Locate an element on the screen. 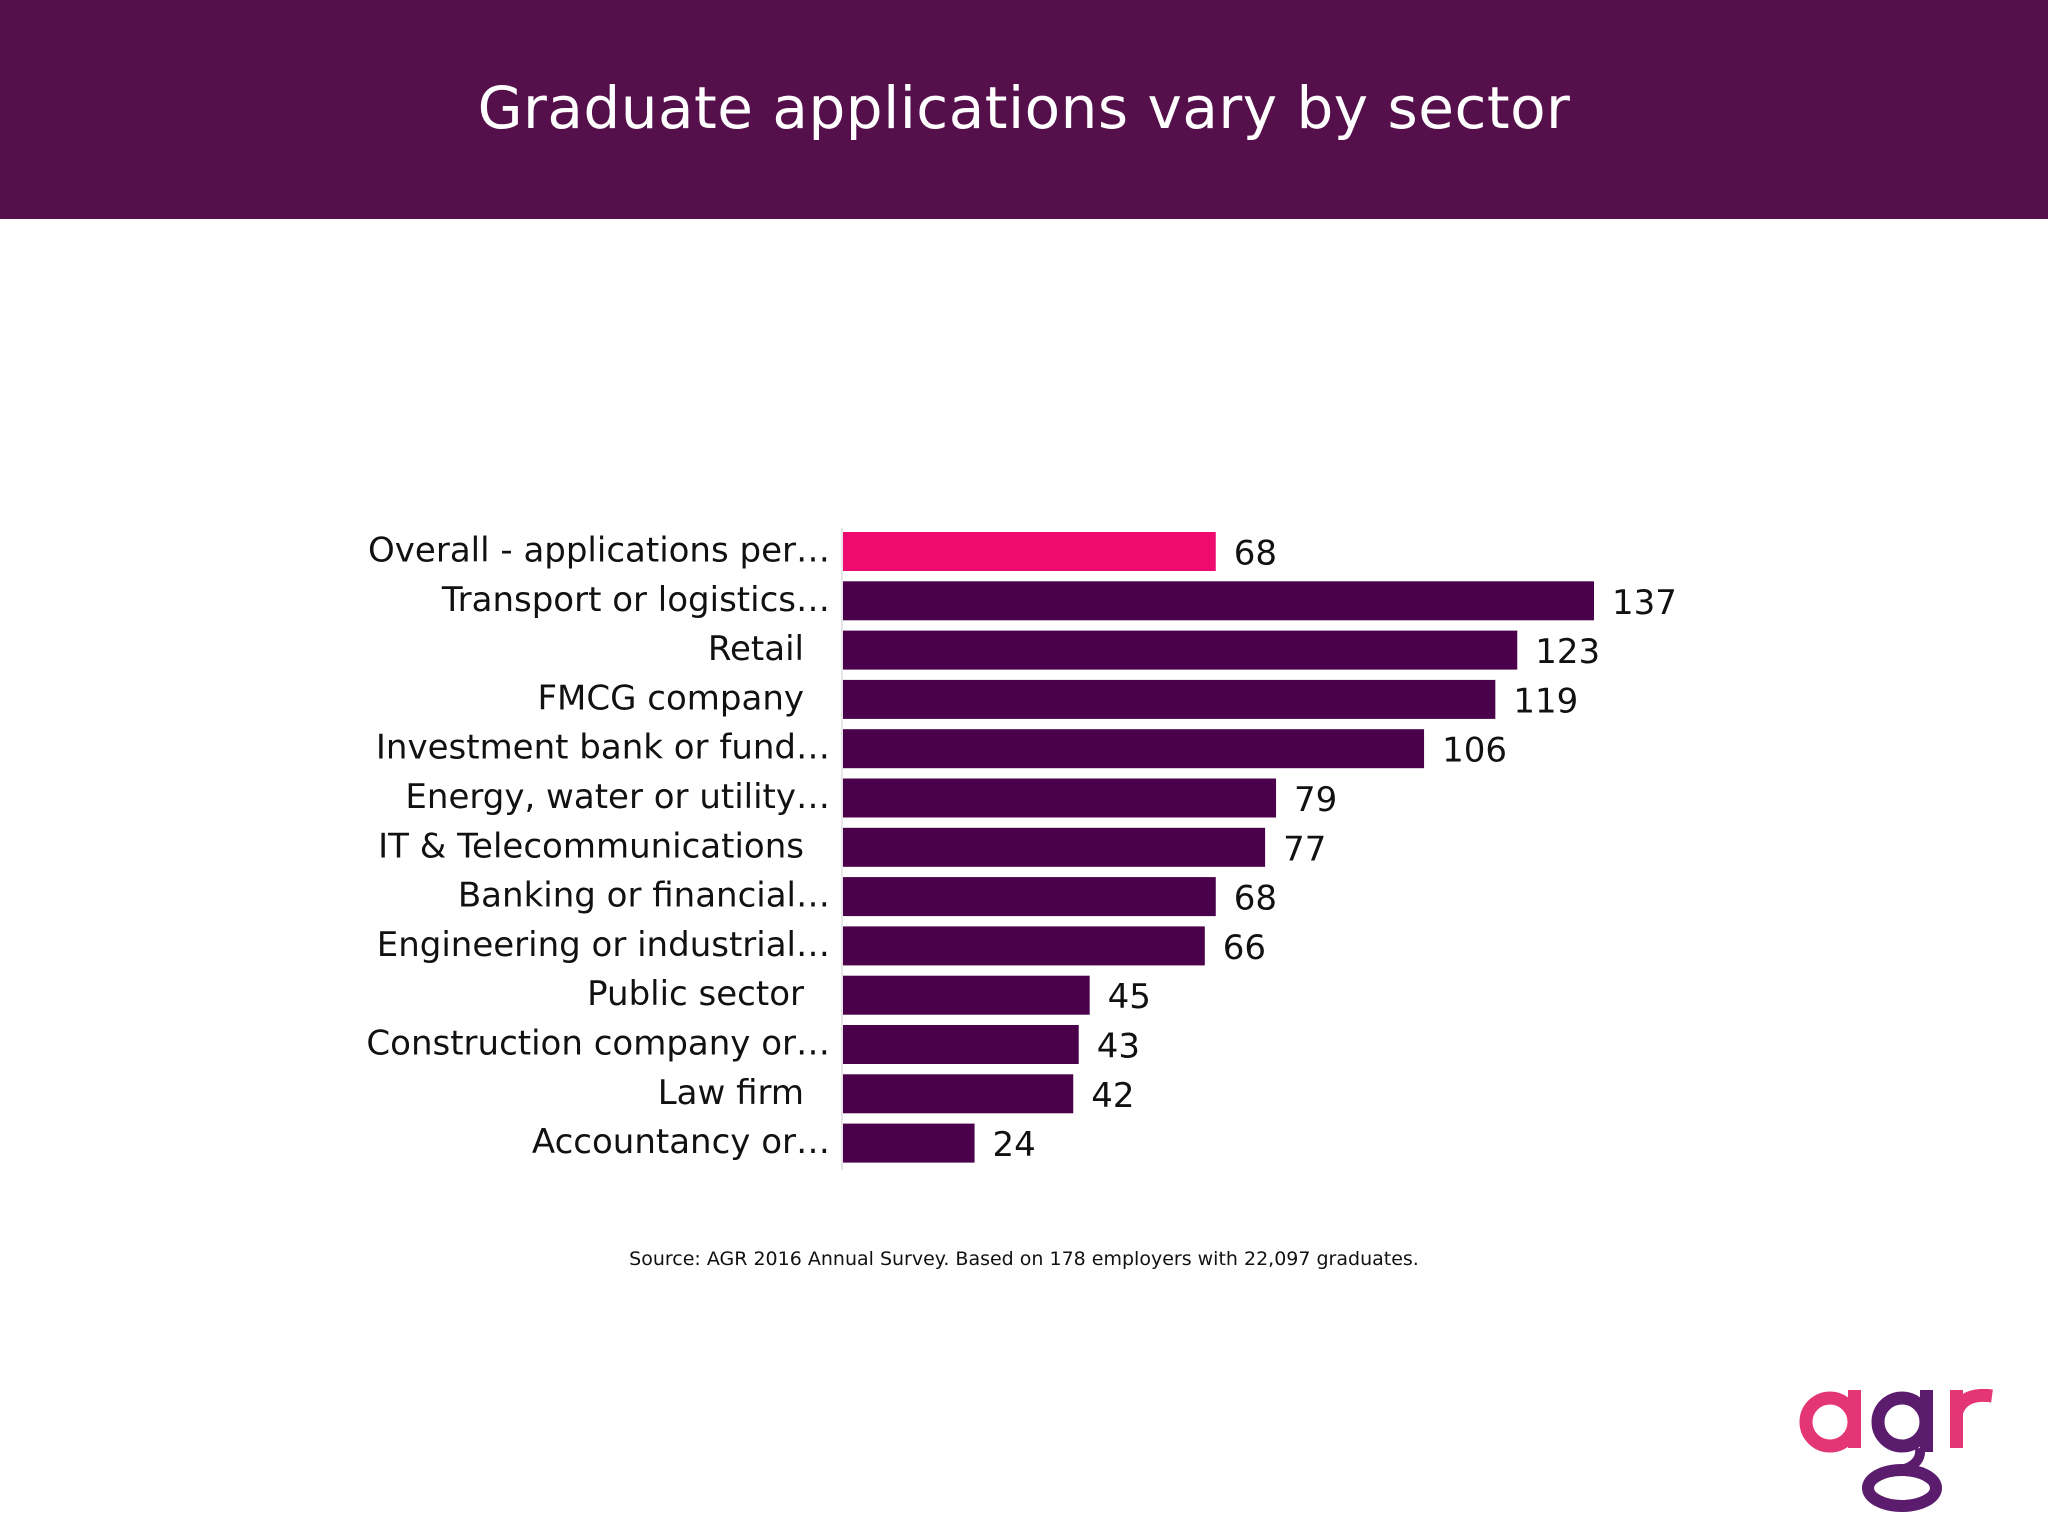 The width and height of the screenshot is (2048, 1536). value-label-4: 106 is located at coordinates (1474, 751).